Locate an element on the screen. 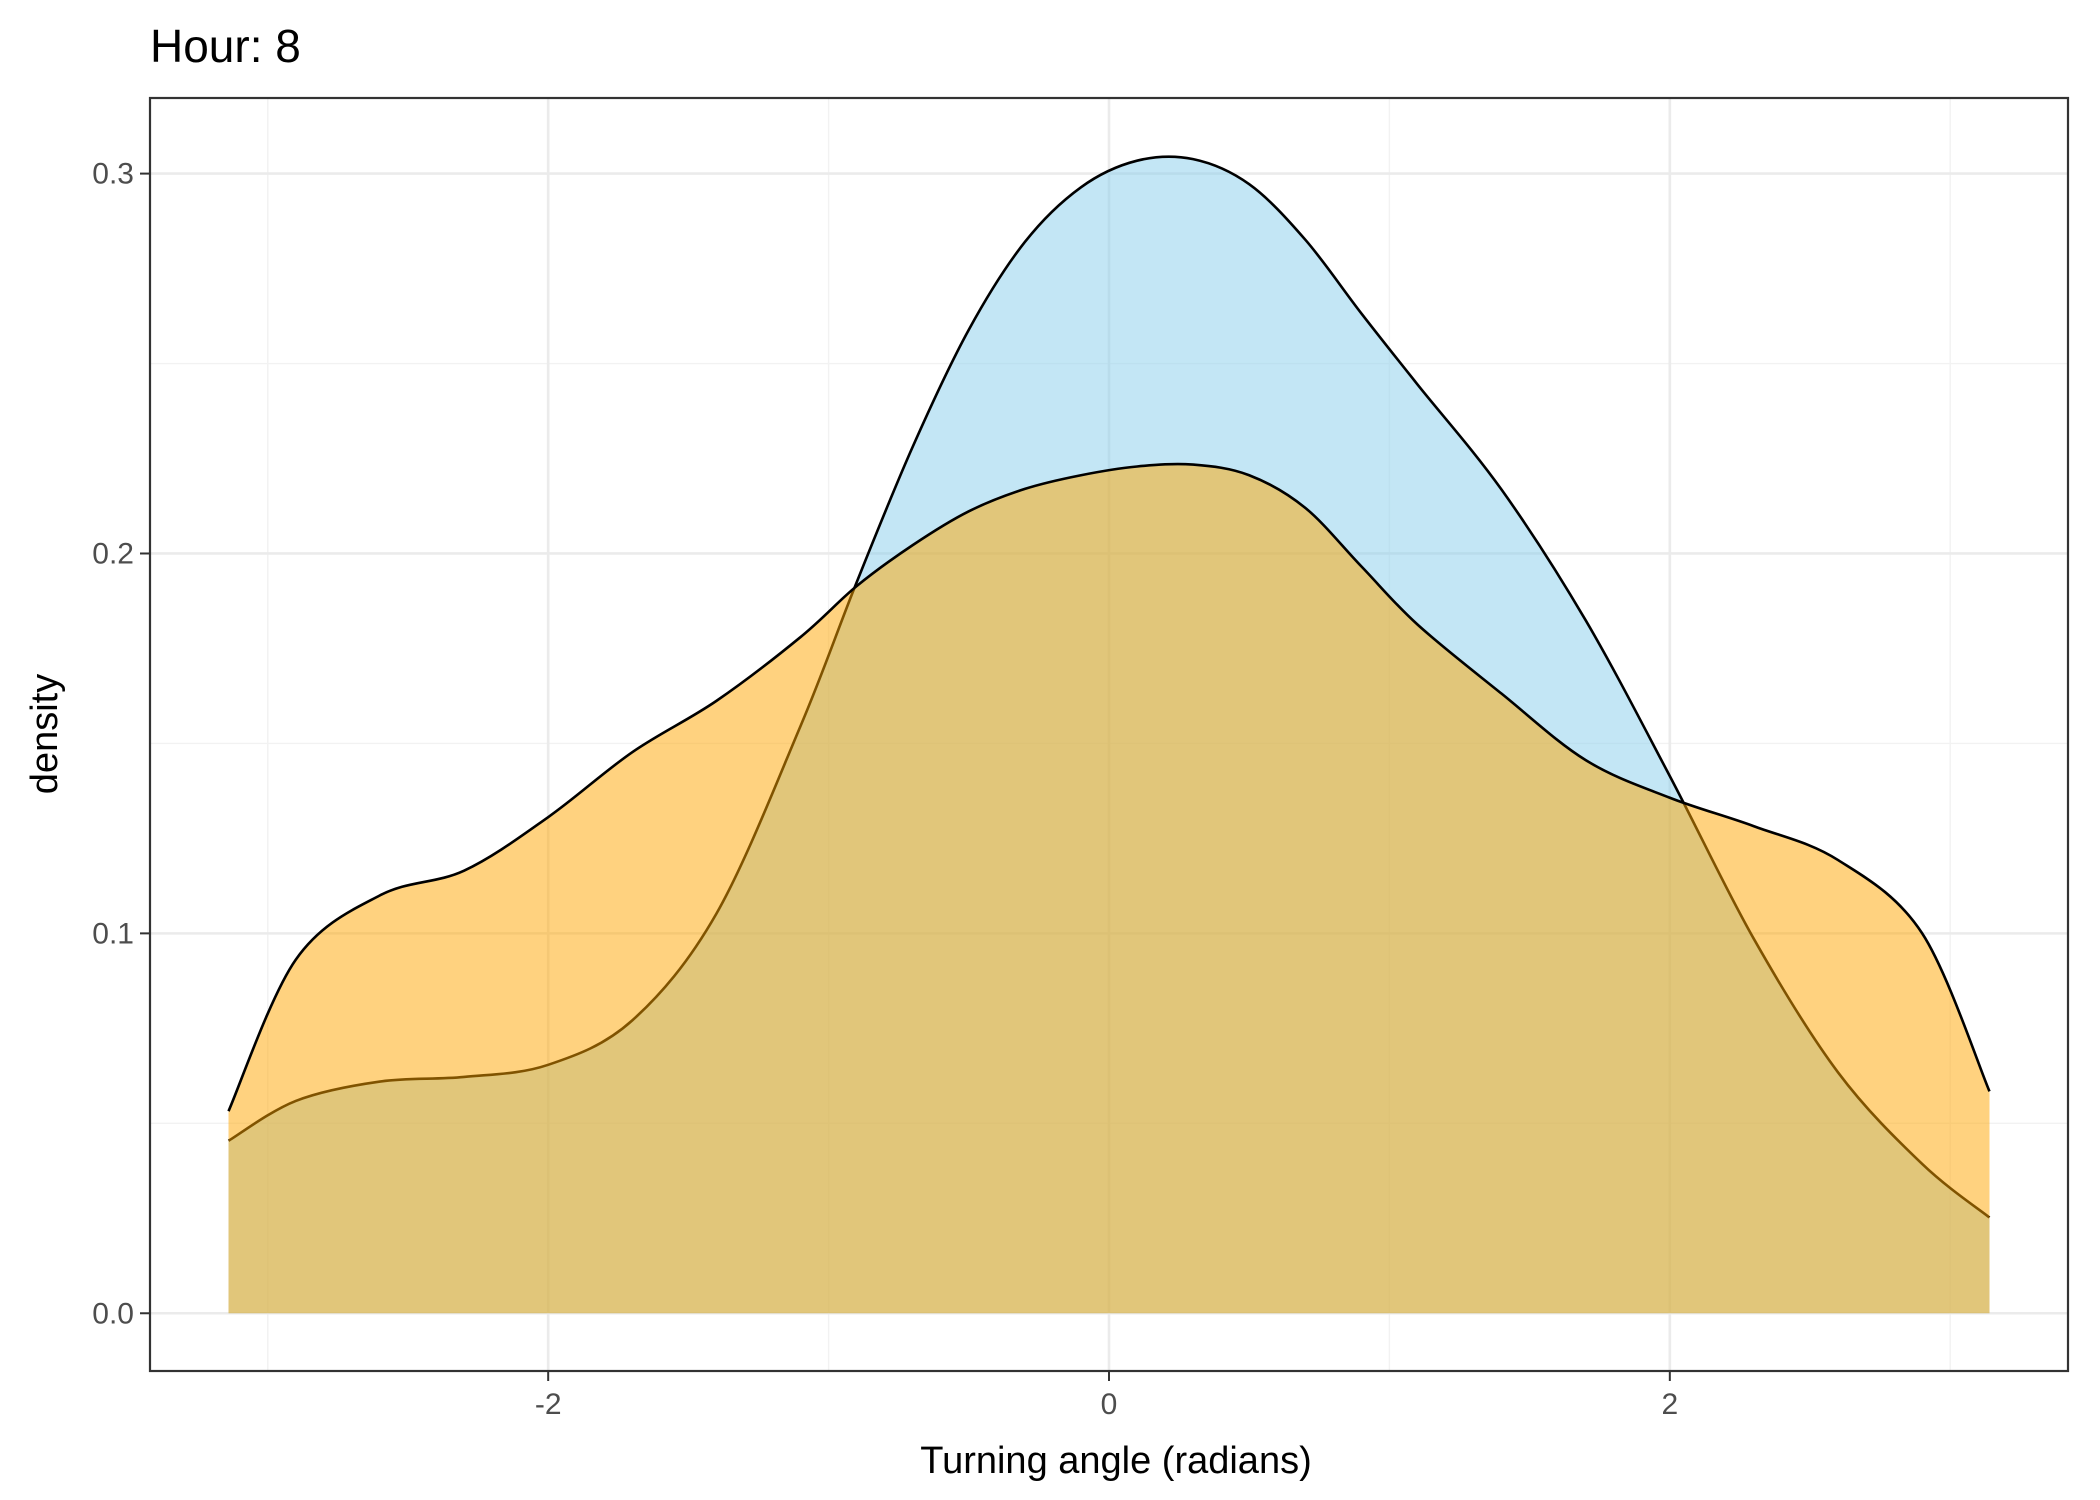 This screenshot has width=2100, height=1500. x-tick-label: -2 is located at coordinates (548, 1404).